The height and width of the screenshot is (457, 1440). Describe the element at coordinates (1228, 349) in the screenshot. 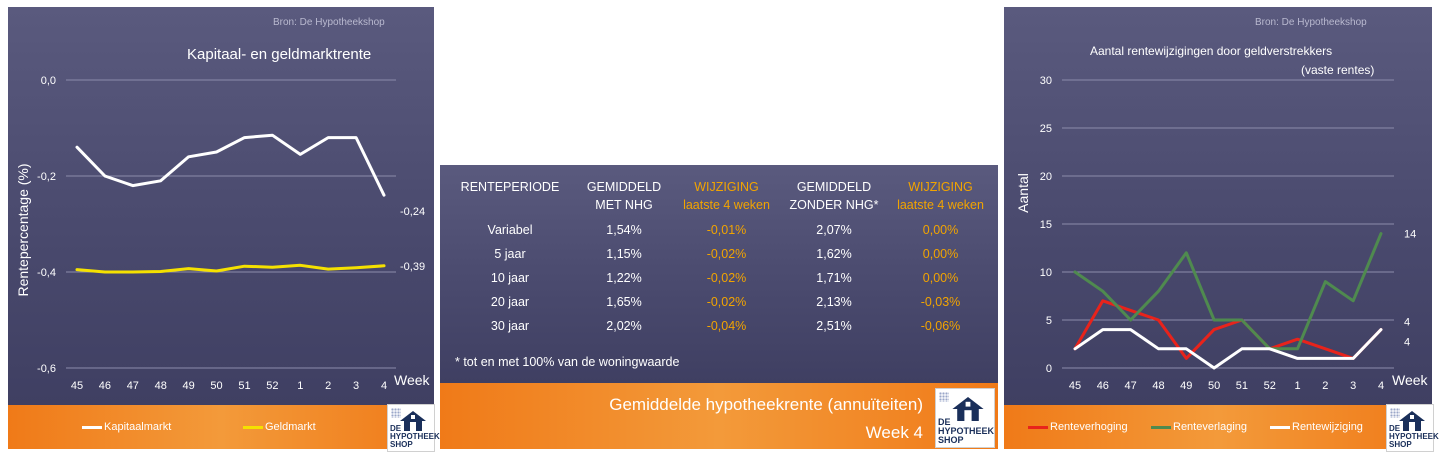

I see `series-line-rentewijziging` at that location.